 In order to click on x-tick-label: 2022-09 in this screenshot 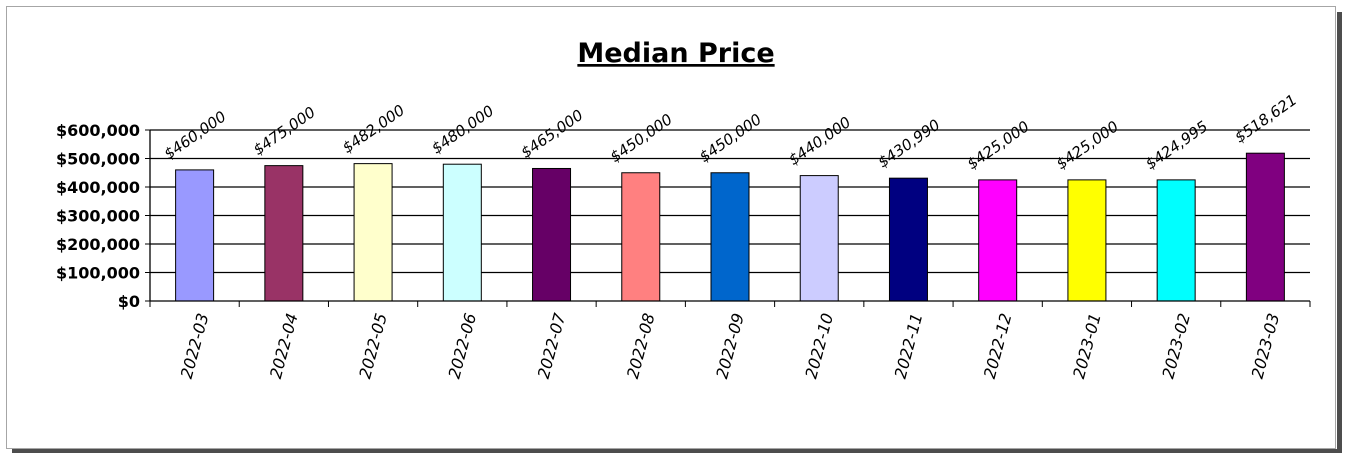, I will do `click(730, 345)`.